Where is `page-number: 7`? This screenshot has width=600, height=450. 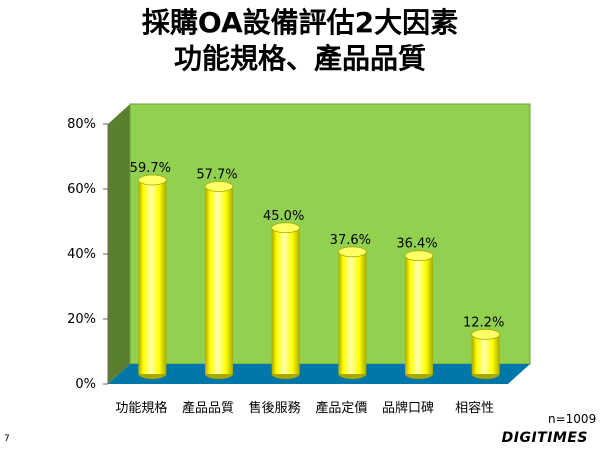
page-number: 7 is located at coordinates (7, 439).